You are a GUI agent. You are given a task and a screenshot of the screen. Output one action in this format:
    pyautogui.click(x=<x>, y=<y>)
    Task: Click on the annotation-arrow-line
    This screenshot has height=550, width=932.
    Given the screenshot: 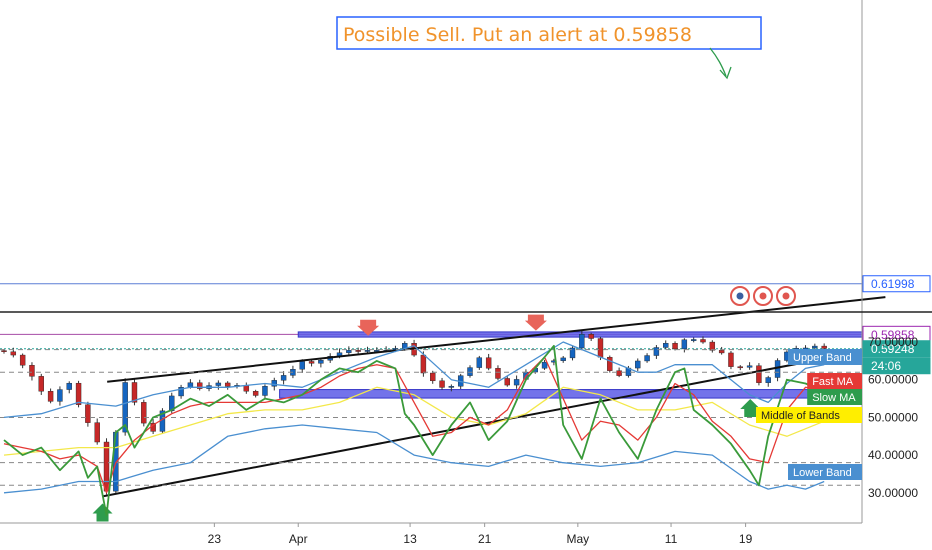 What is the action you would take?
    pyautogui.click(x=718, y=62)
    